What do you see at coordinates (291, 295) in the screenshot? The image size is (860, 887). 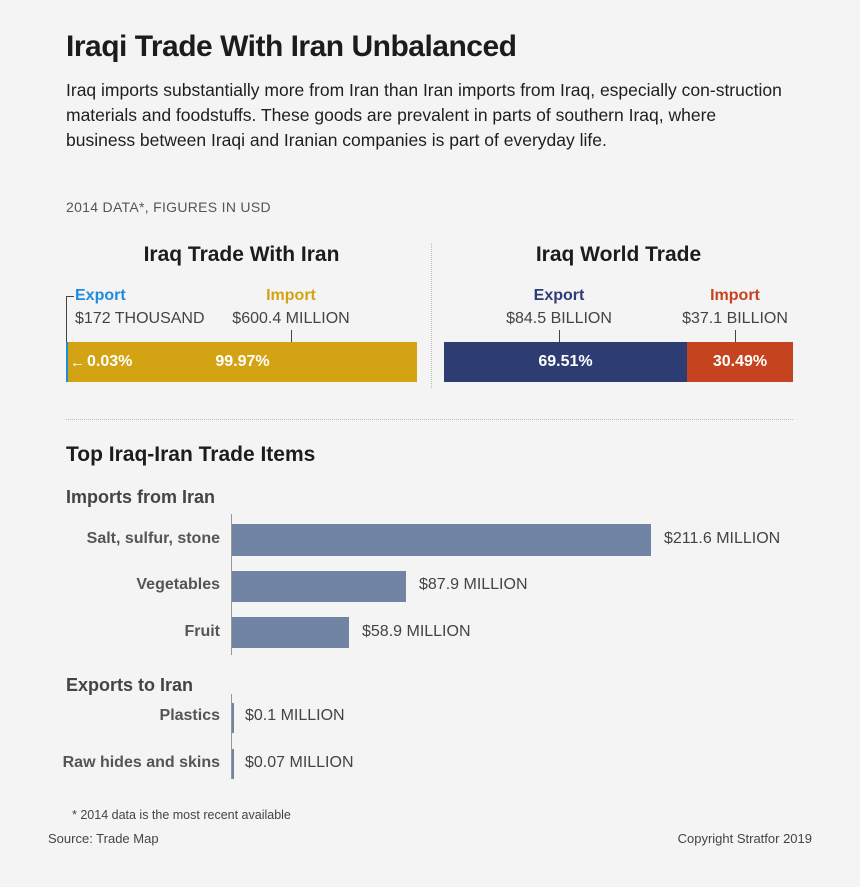 I see `left-import-label: Import` at bounding box center [291, 295].